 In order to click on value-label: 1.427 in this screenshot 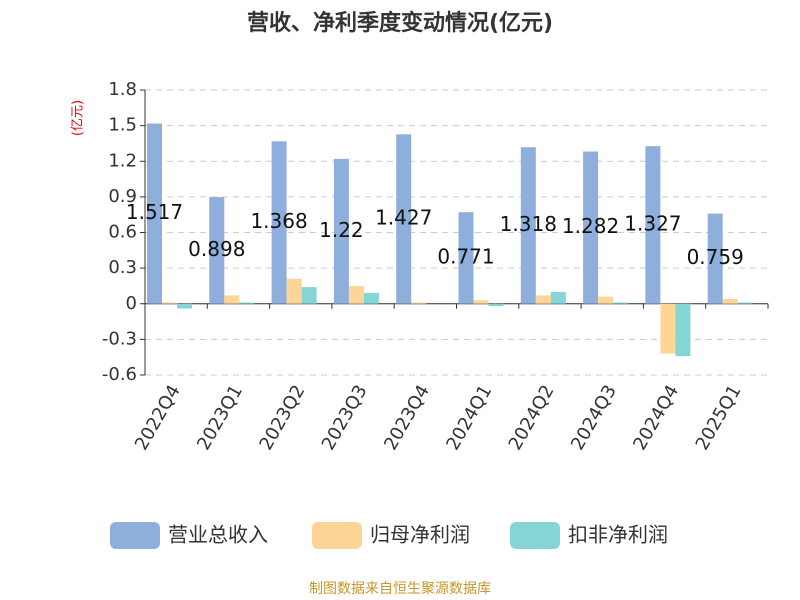, I will do `click(403, 218)`.